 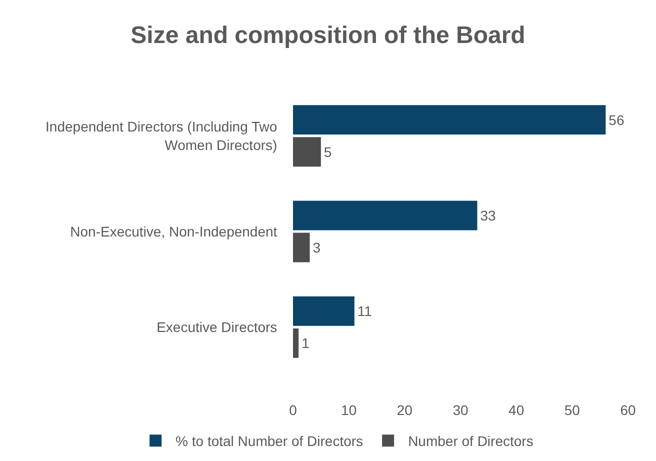 I want to click on data-label: 11, so click(x=364, y=311).